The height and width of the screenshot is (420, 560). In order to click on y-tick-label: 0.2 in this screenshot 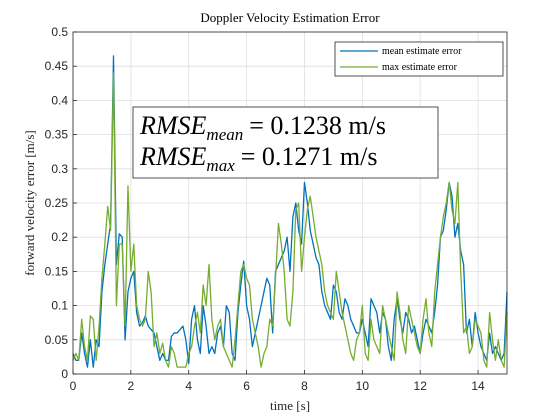, I will do `click(59, 237)`.